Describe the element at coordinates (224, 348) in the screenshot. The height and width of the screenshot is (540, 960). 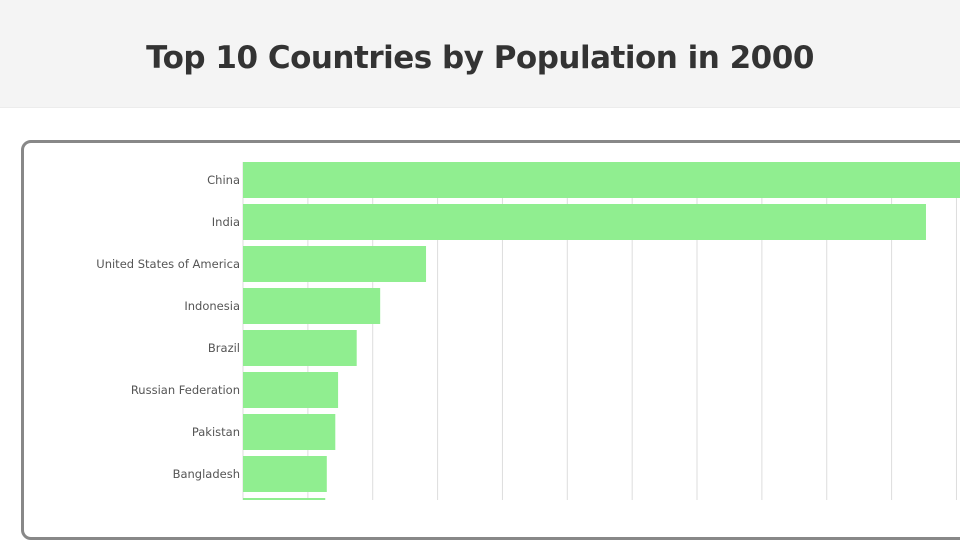
I see `category-label: Brazil` at that location.